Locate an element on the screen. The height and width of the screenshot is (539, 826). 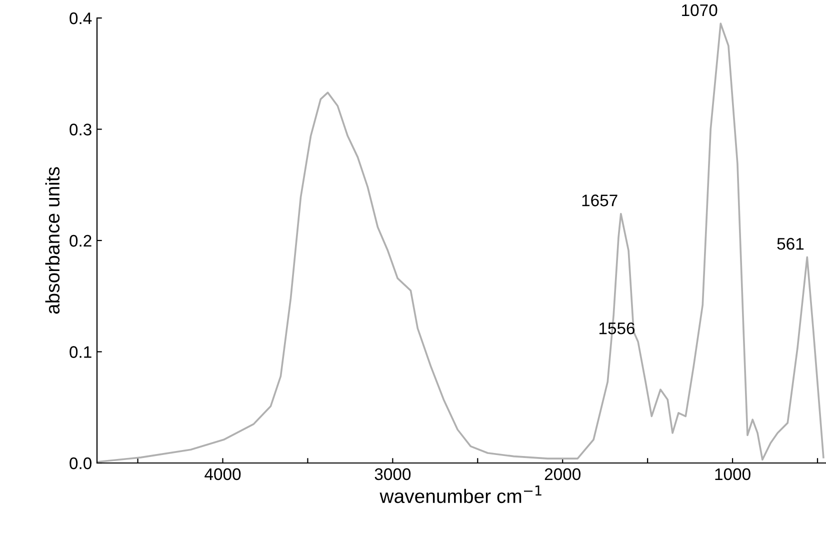
x-tick-label: 2000 is located at coordinates (562, 474).